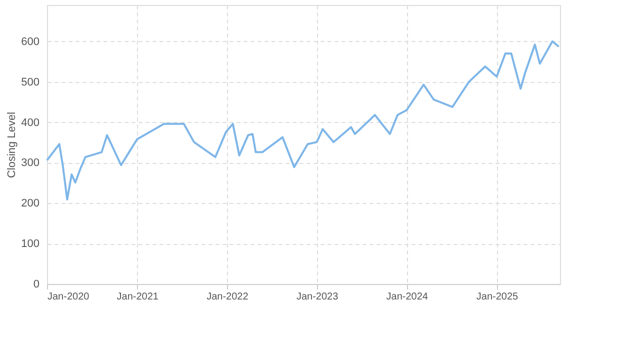 Image resolution: width=623 pixels, height=350 pixels. I want to click on x-tick-label: Jan-2025, so click(497, 297).